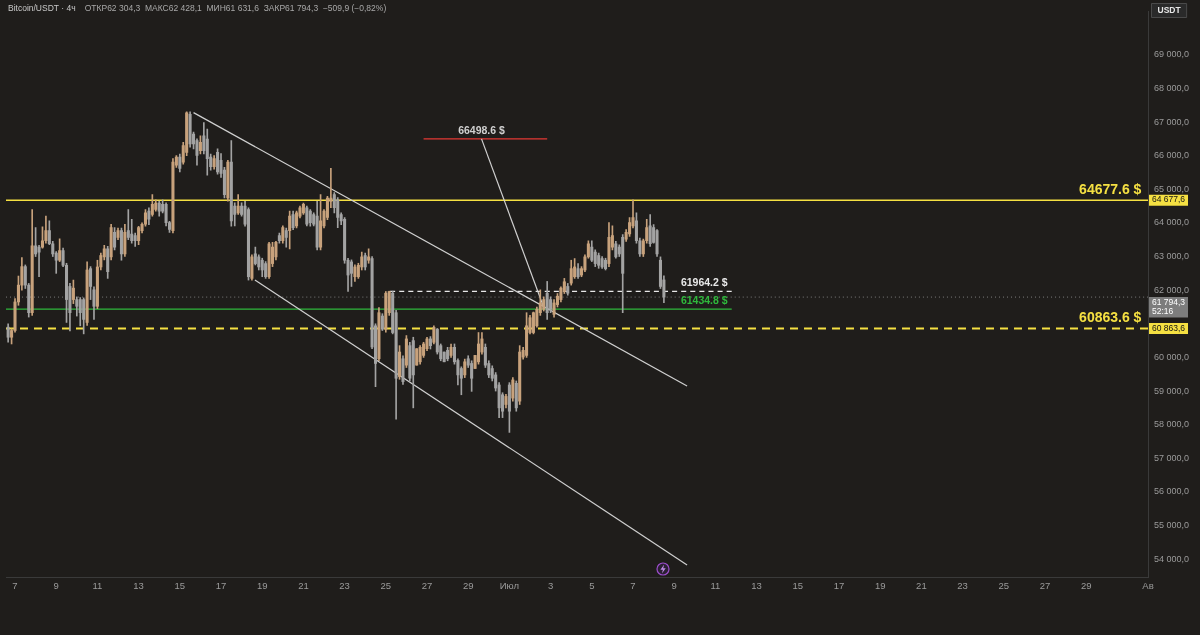  I want to click on annotation: 61964.2 $, so click(704, 282).